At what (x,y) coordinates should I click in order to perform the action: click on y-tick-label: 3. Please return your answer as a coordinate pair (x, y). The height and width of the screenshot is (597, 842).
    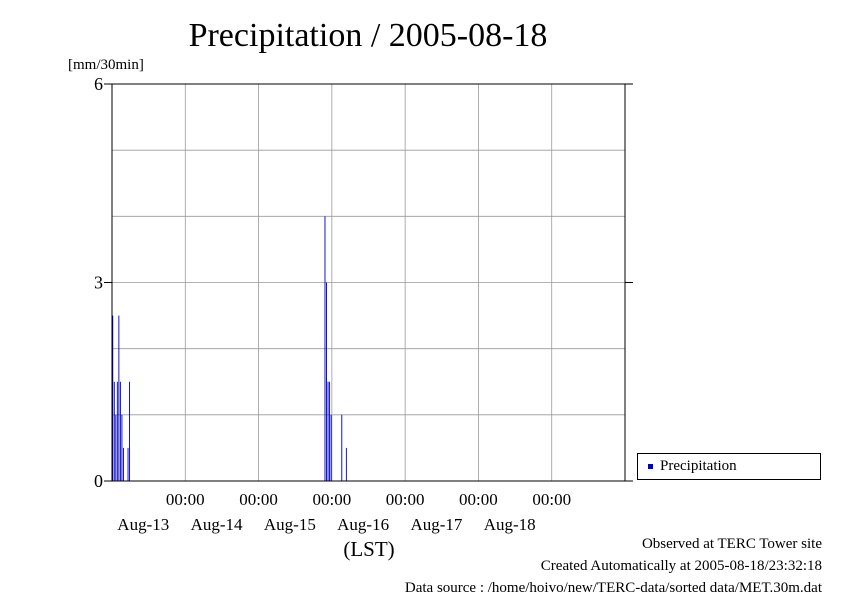
    Looking at the image, I should click on (98, 283).